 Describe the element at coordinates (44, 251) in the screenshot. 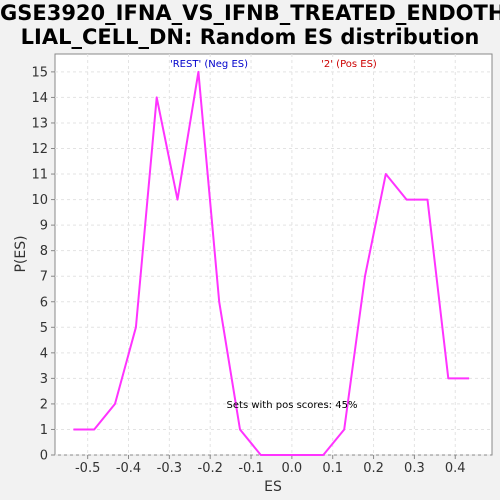

I see `y-tick-label: 8` at that location.